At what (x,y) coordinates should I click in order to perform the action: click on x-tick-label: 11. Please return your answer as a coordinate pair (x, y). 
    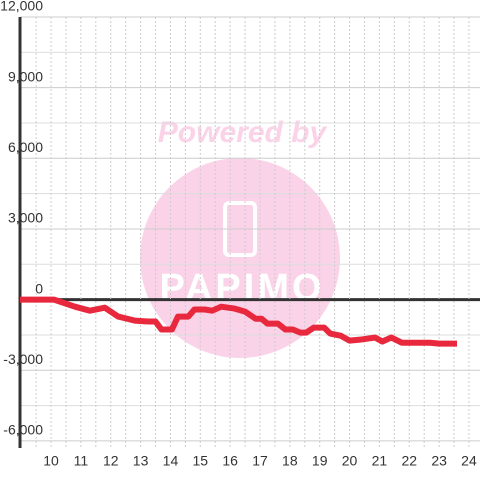
    Looking at the image, I should click on (81, 461).